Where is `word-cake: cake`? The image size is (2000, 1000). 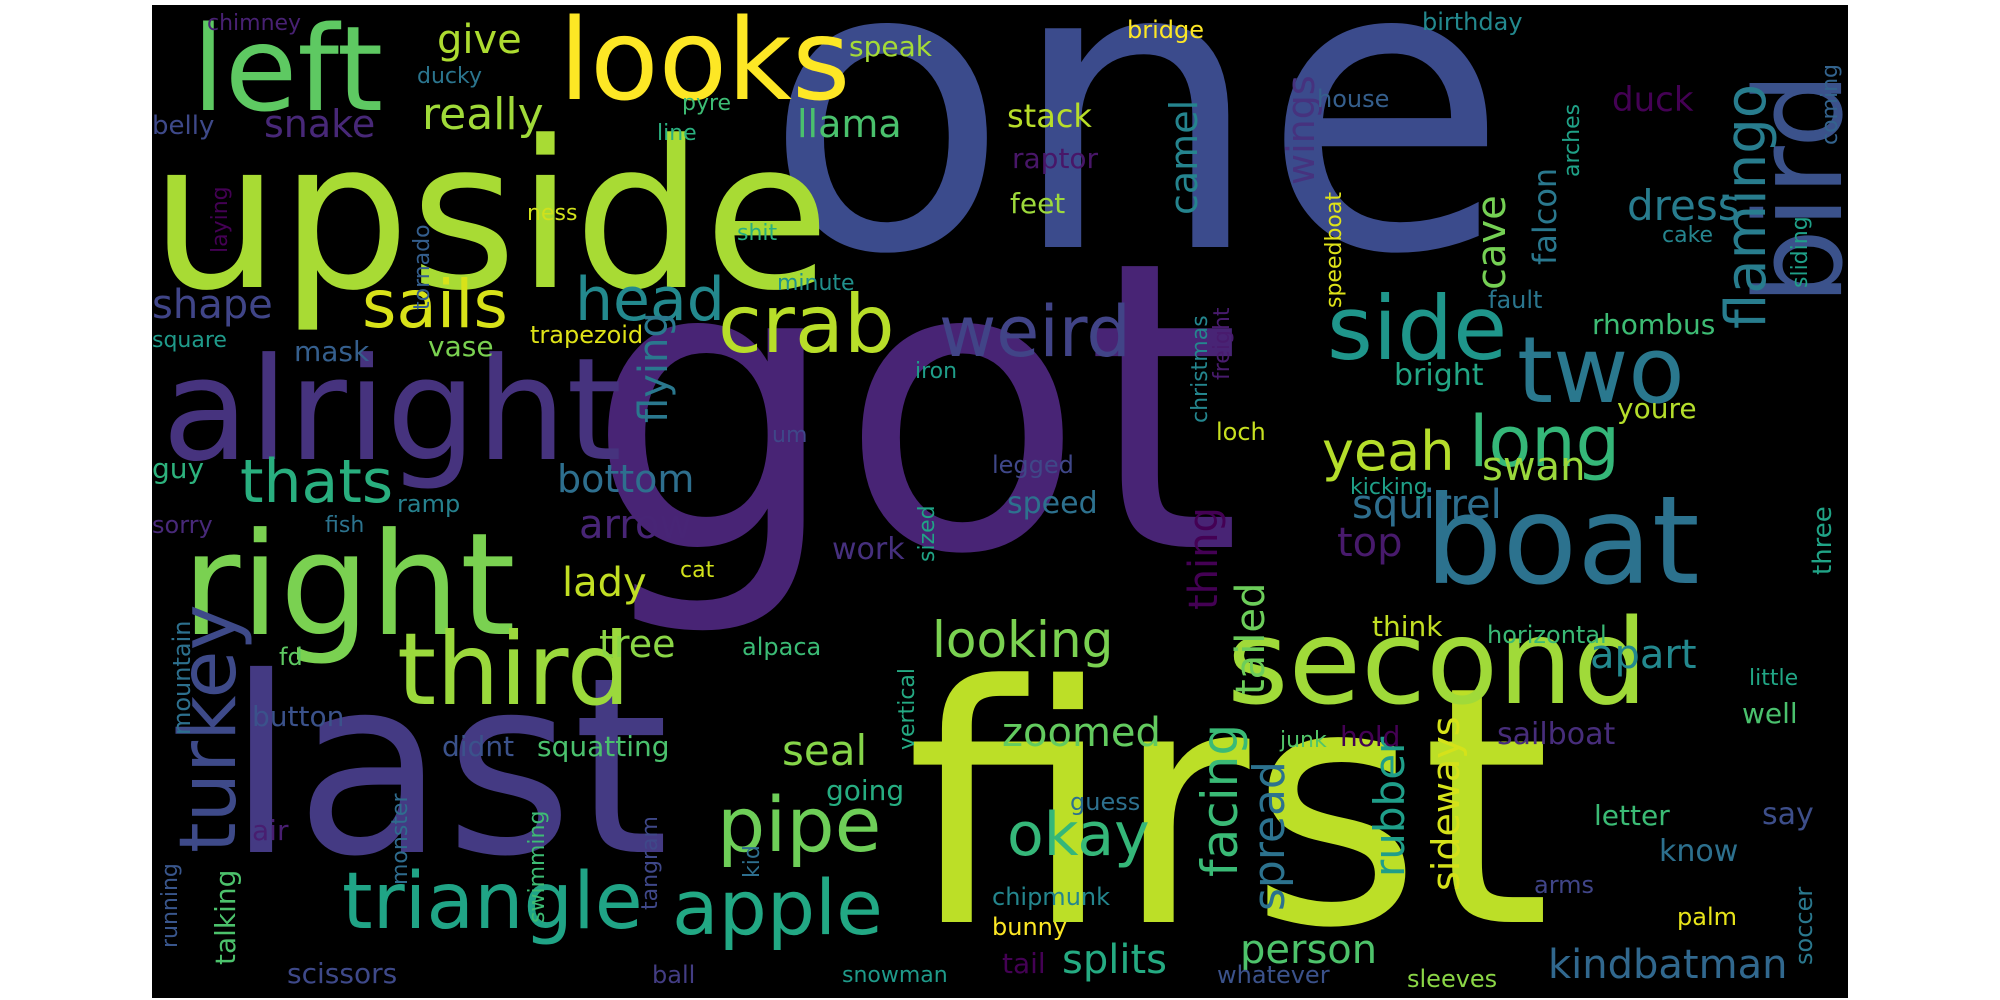 word-cake: cake is located at coordinates (1688, 235).